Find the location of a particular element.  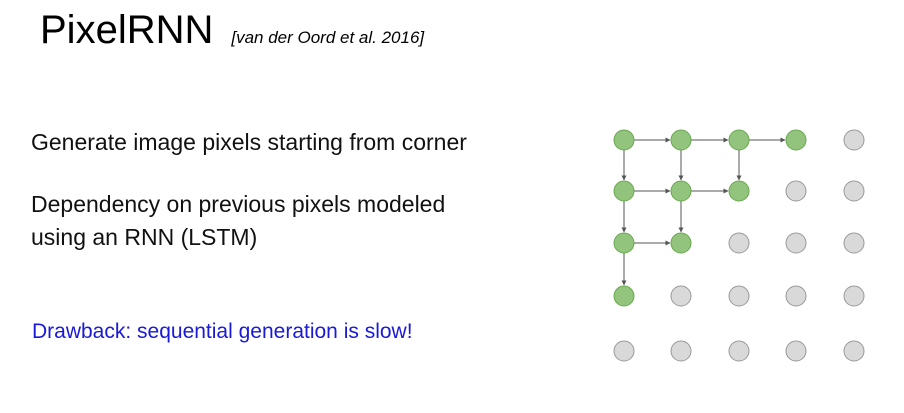

citation: [van der Oord et al. 2016] is located at coordinates (328, 37).